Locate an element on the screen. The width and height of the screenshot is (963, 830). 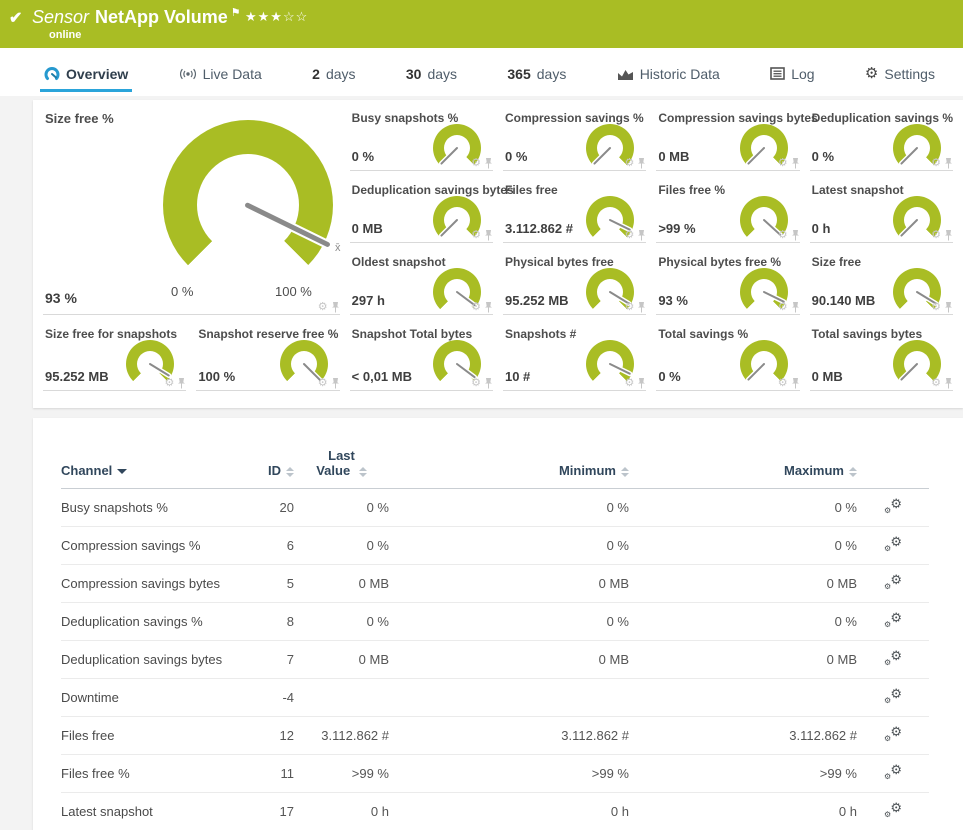
gauge-value: 0 % is located at coordinates (669, 376).